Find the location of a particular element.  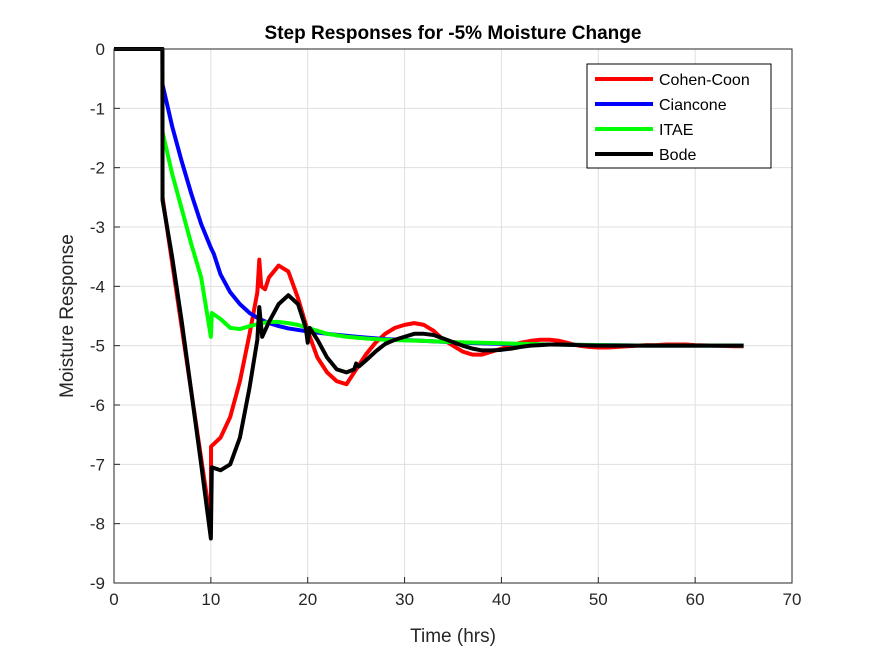

x-tick-label: 50 is located at coordinates (598, 599).